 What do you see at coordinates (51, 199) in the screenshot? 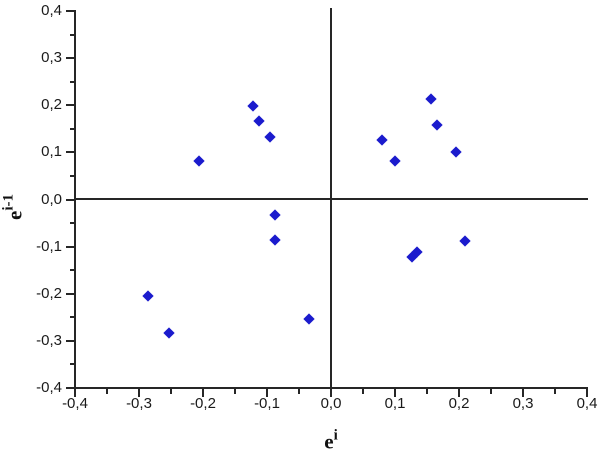
I see `y-tick-label: 0,0` at bounding box center [51, 199].